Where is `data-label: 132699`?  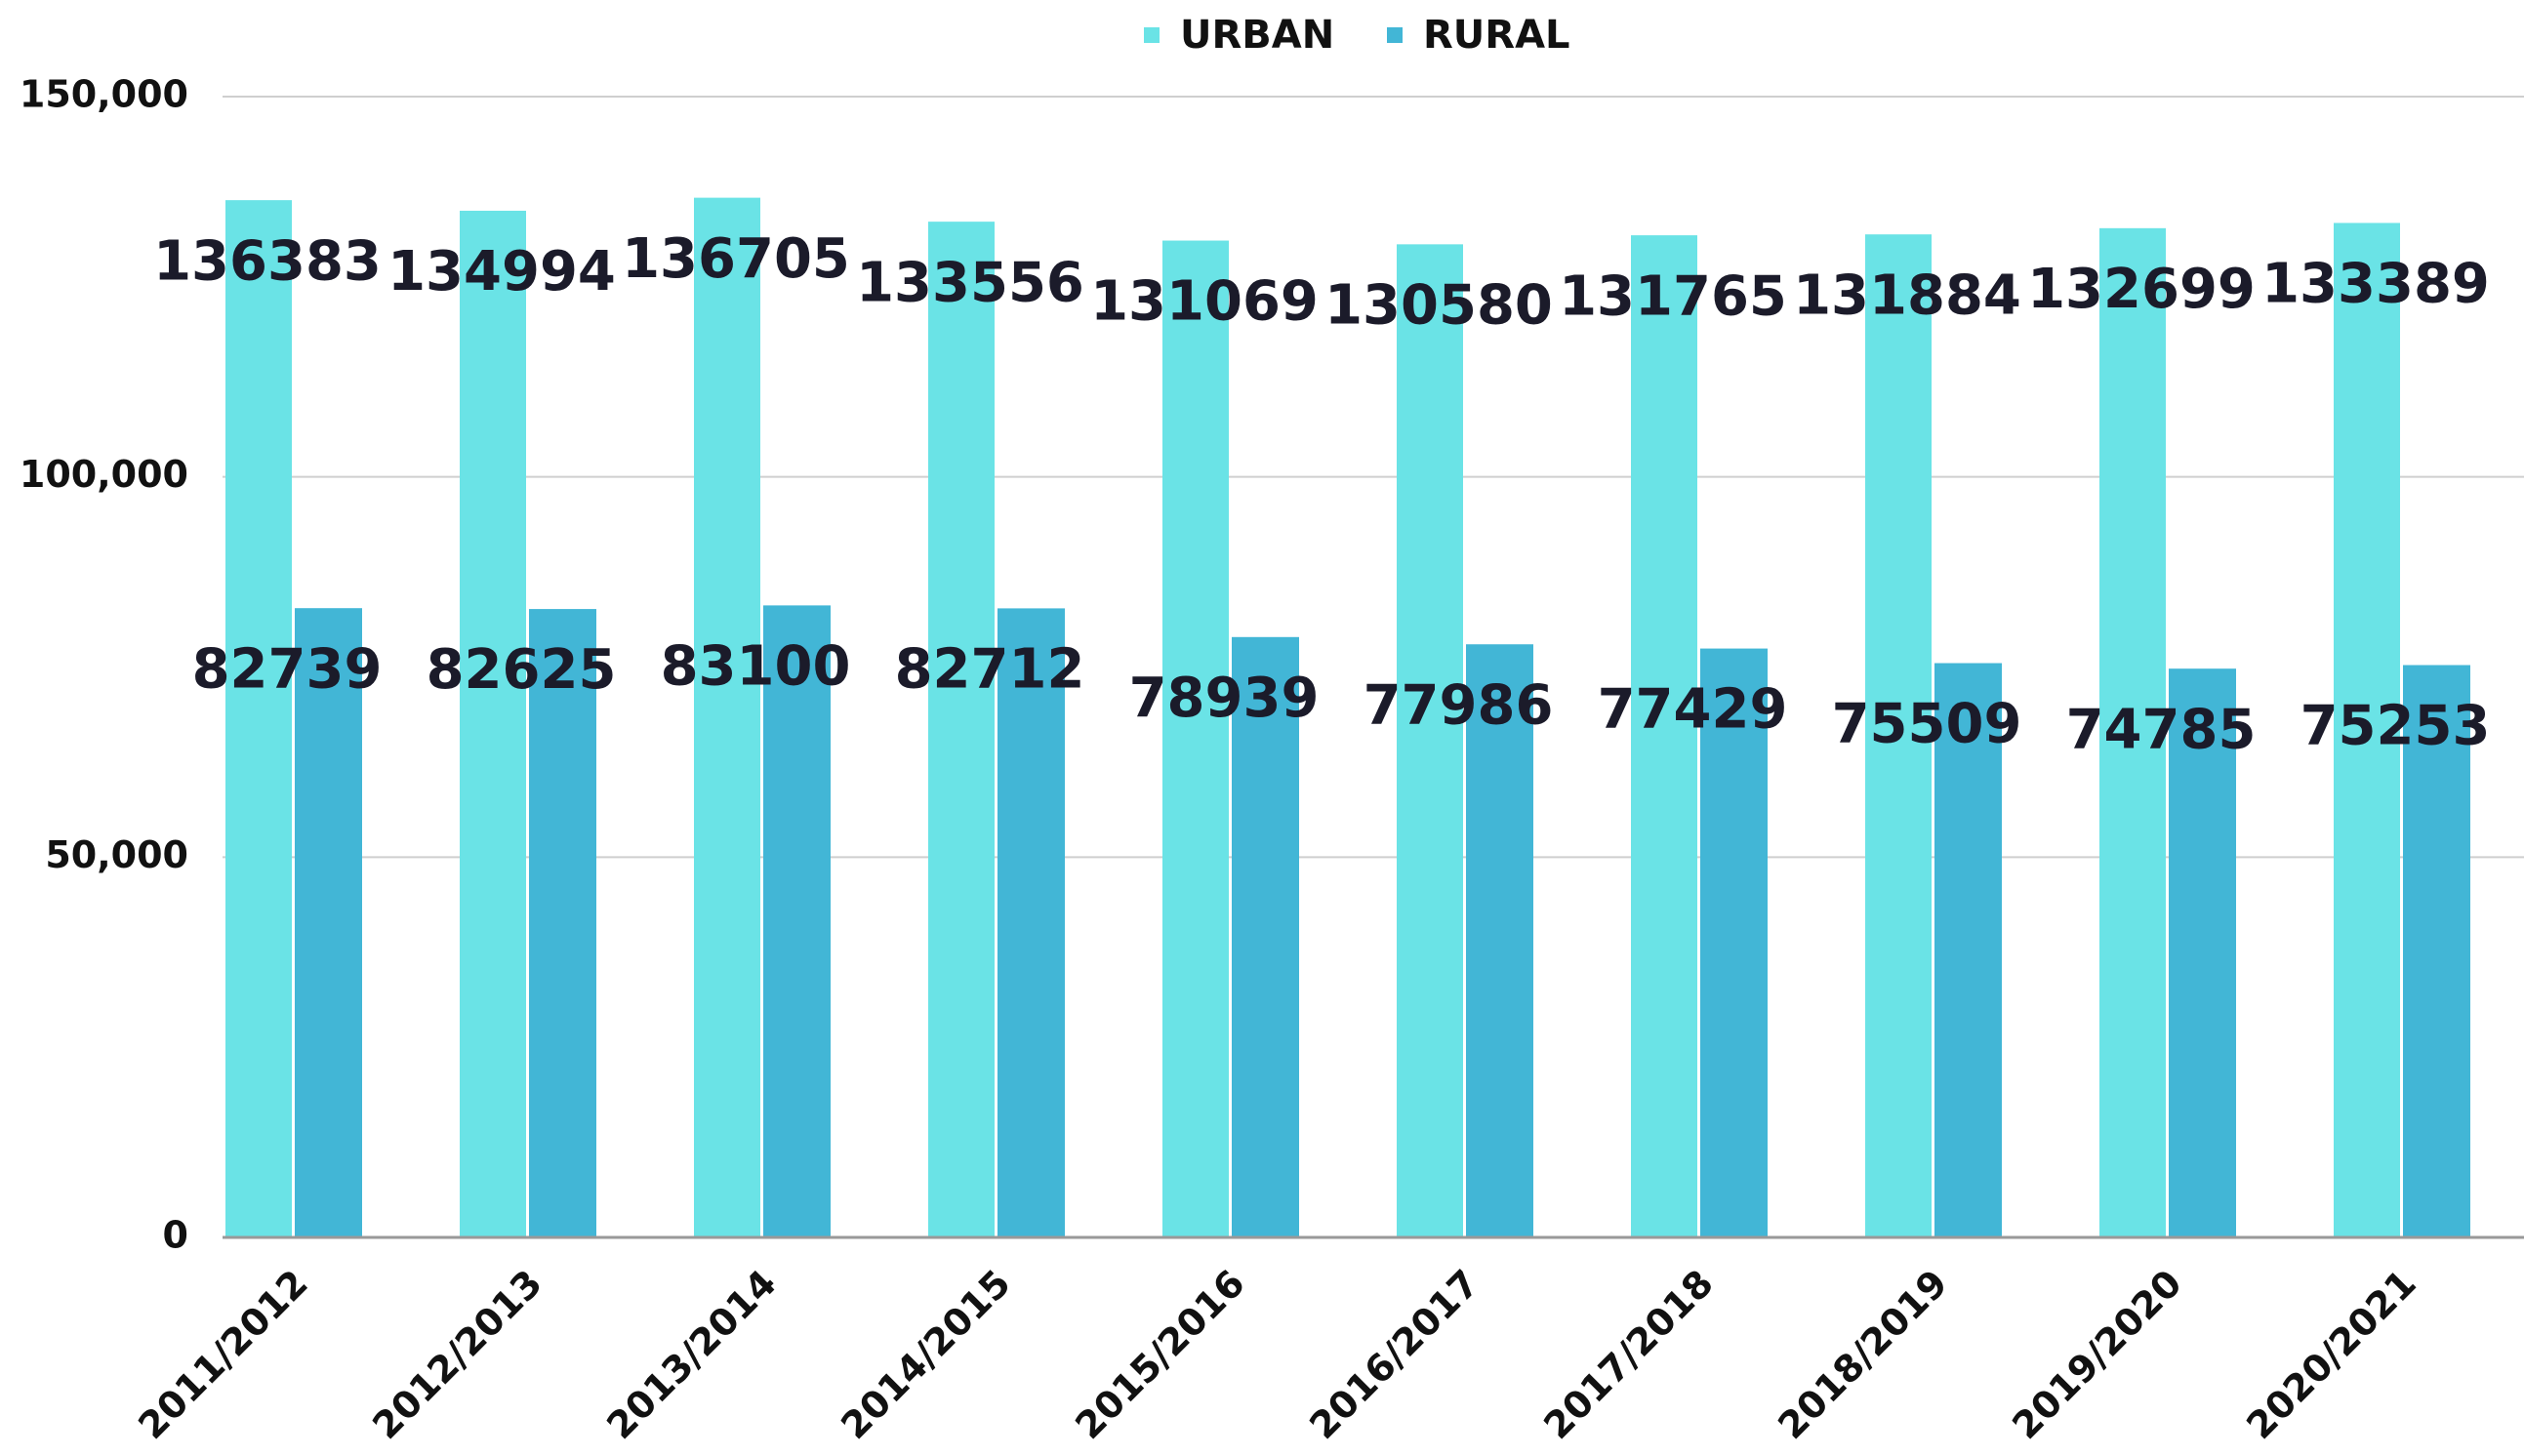
data-label: 132699 is located at coordinates (2141, 289).